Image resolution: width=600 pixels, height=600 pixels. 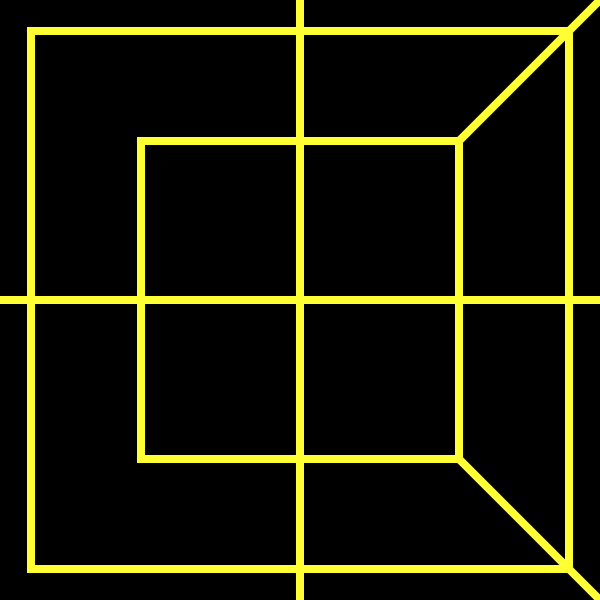 What do you see at coordinates (528, 528) in the screenshot?
I see `bottom-right-diagonal-line` at bounding box center [528, 528].